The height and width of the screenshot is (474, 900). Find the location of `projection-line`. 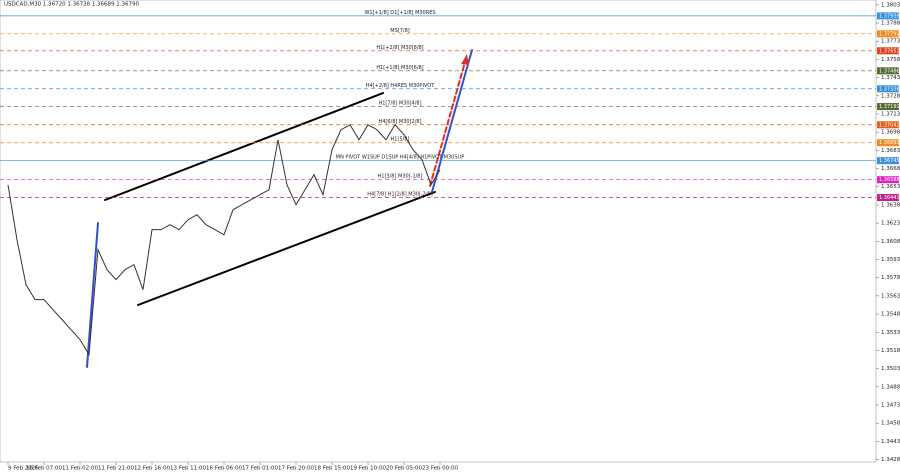

projection-line is located at coordinates (452, 121).